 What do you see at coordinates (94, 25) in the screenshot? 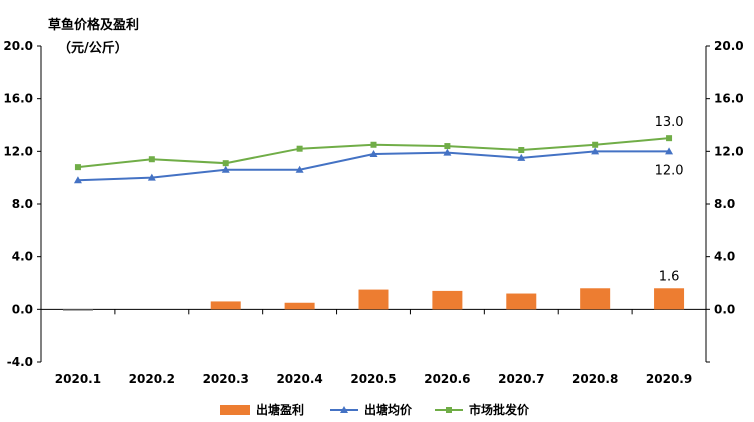
I see `chart-title: 草鱼价格及盈利` at bounding box center [94, 25].